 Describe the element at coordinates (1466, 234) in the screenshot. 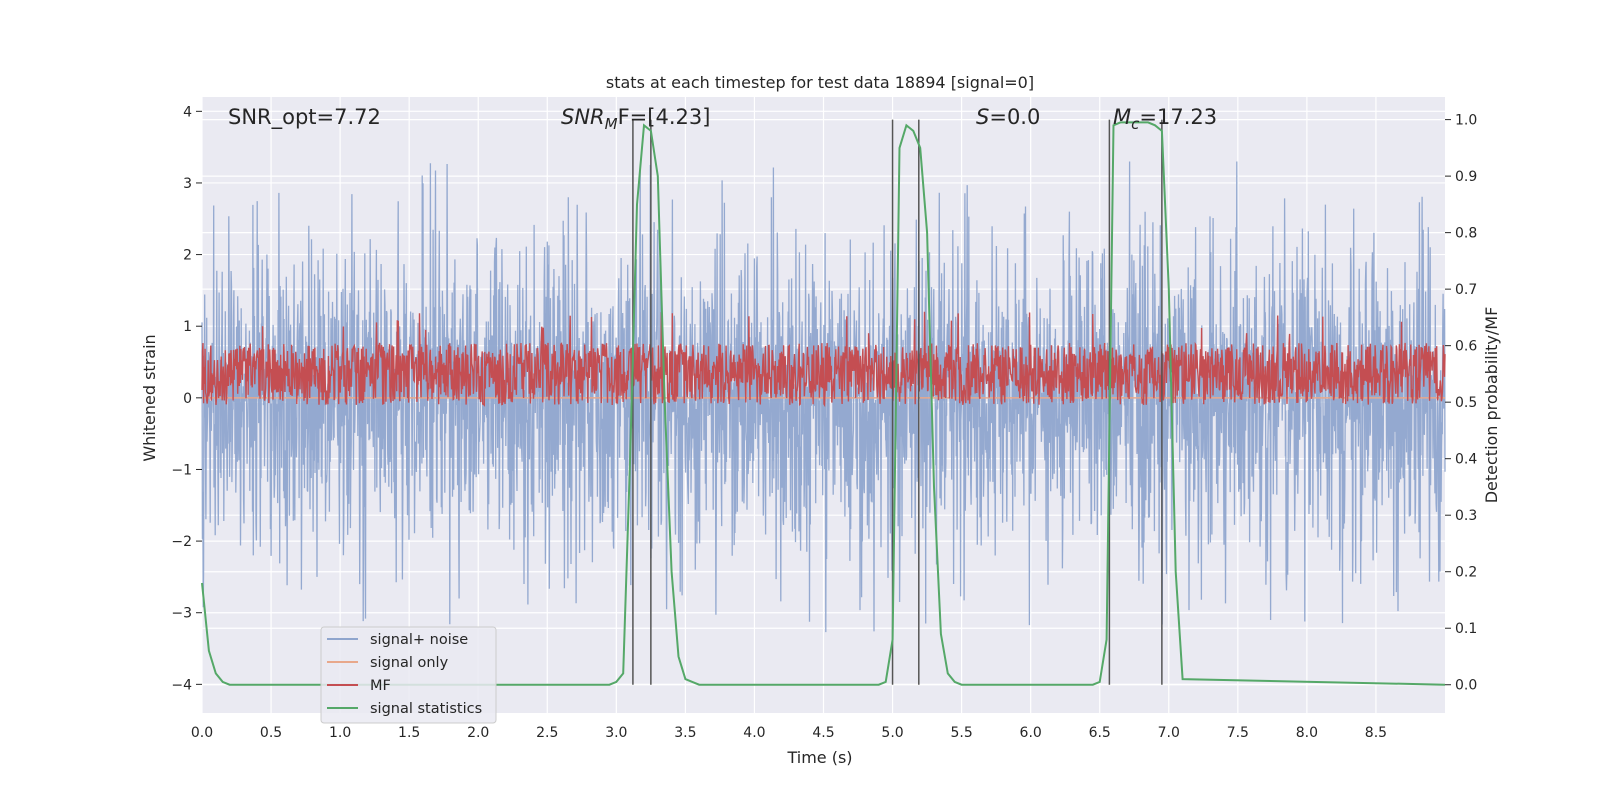

I see `y2-tick-label: 0.8` at that location.